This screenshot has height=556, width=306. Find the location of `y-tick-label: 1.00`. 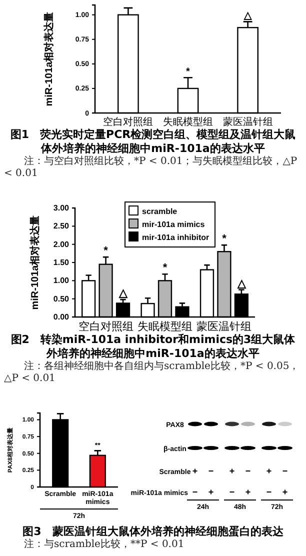

y-tick-label: 1.00 is located at coordinates (61, 281).